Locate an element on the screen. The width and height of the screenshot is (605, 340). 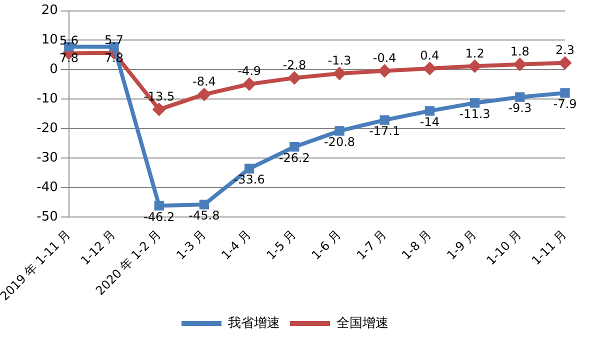
data-label: -20.8 is located at coordinates (340, 142).